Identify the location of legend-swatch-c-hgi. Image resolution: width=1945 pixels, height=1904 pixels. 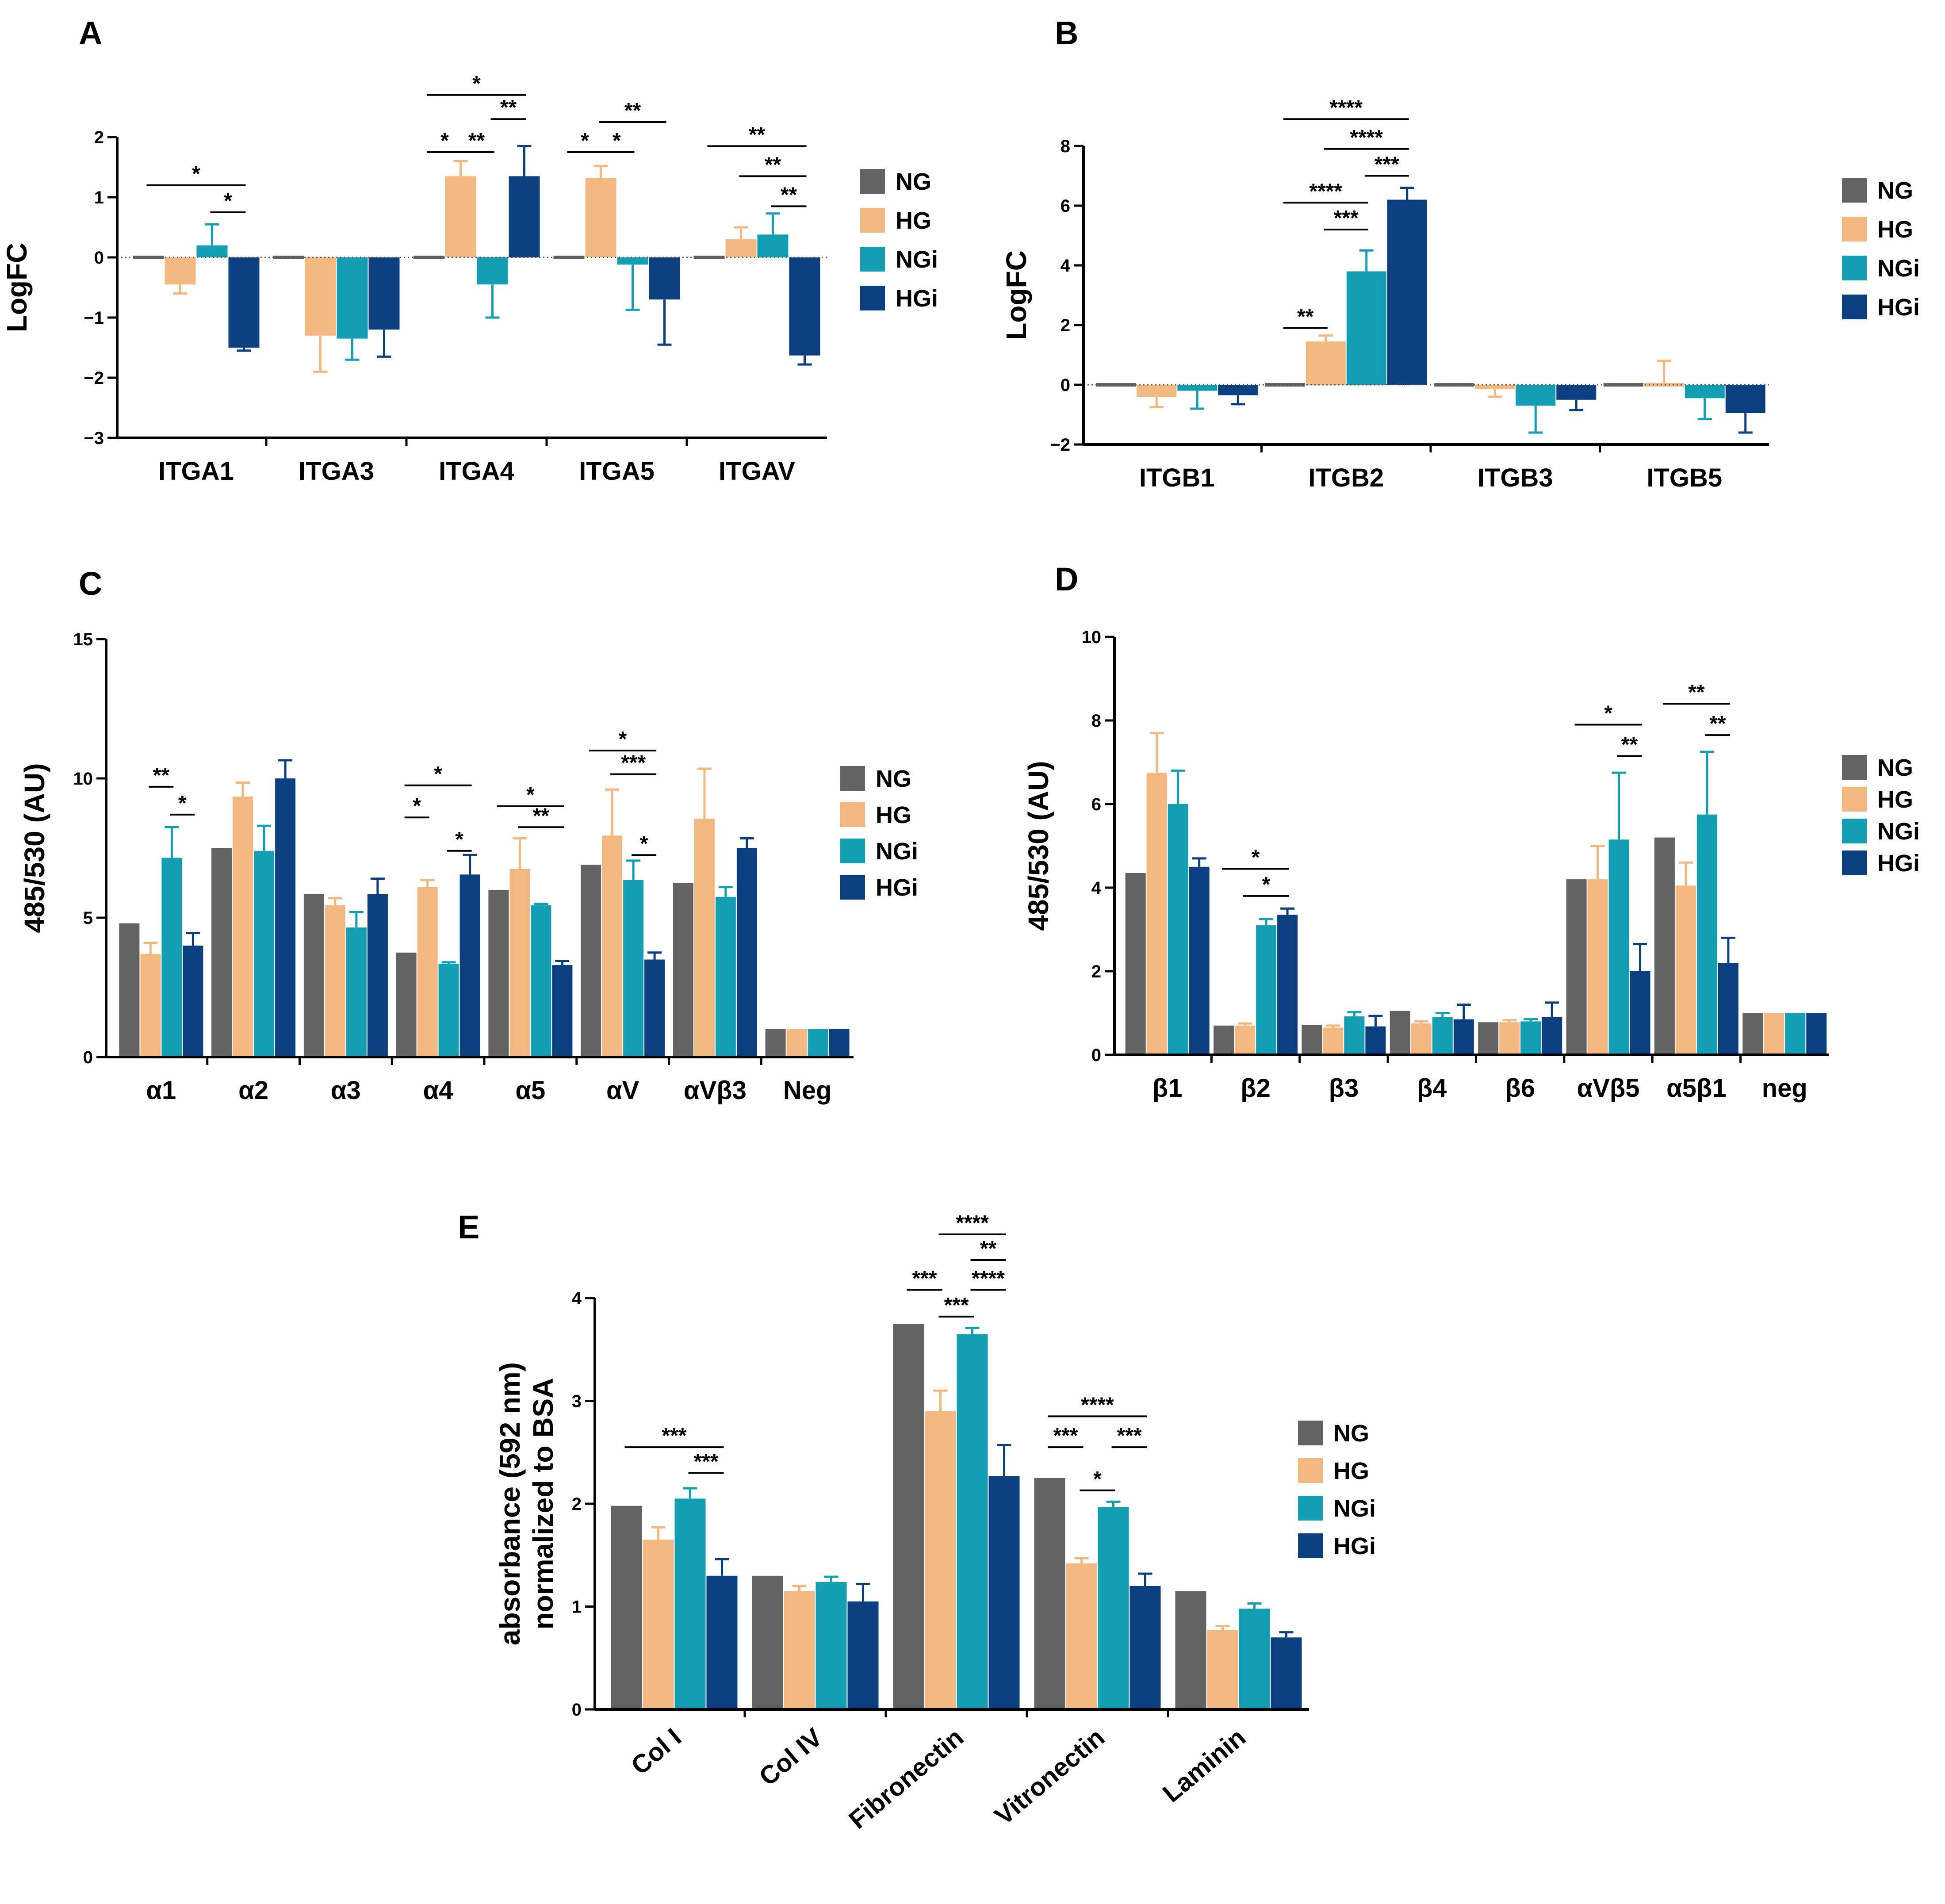
(852, 887).